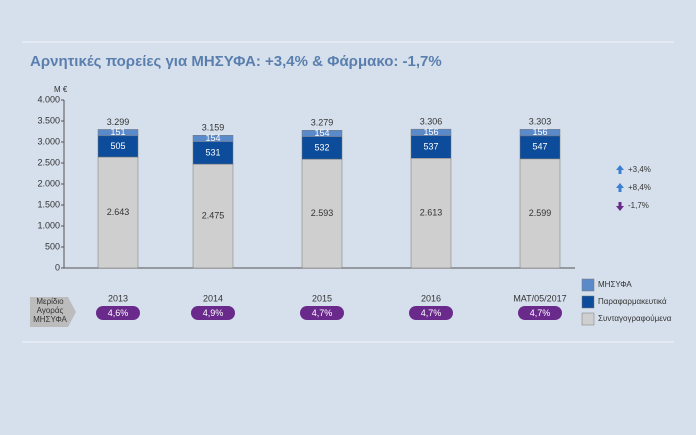  I want to click on value-label: 2.599, so click(540, 213).